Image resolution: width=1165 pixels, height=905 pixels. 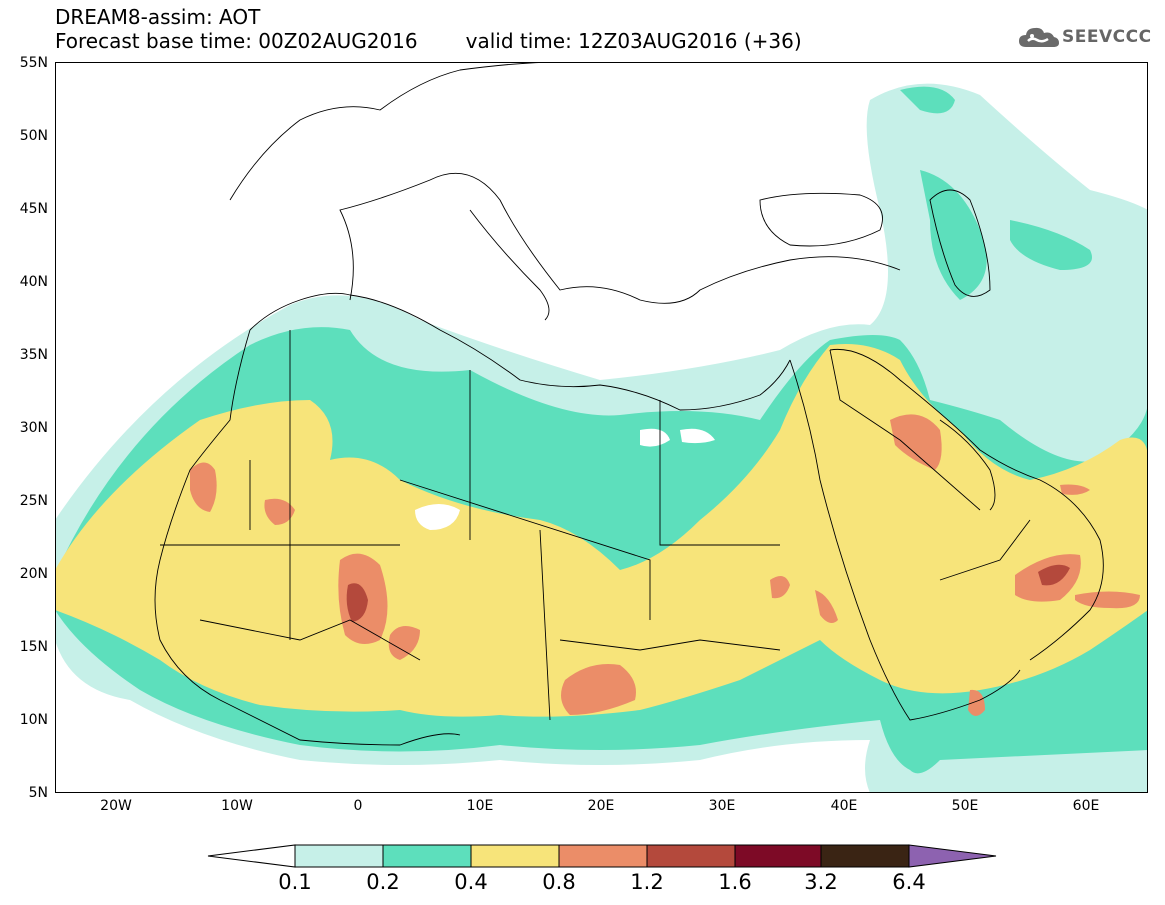 What do you see at coordinates (927, 100) in the screenshot?
I see `aot-band-0.2-ukraine` at bounding box center [927, 100].